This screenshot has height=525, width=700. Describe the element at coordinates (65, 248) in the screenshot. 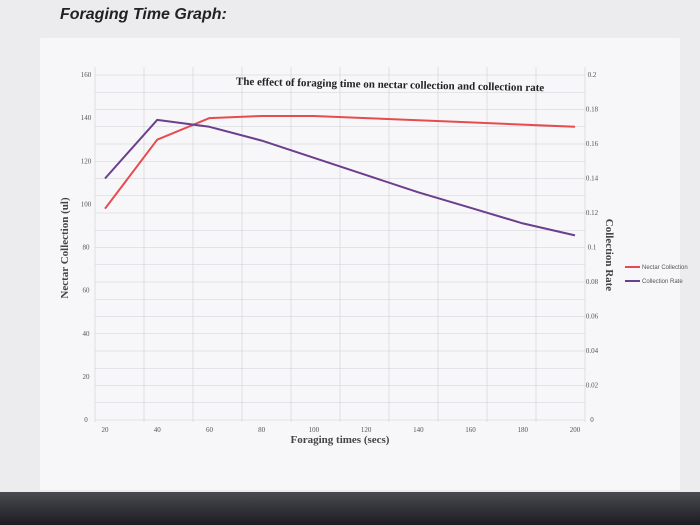

I see `y-axis-title: Nectar Collection (ul)` at that location.